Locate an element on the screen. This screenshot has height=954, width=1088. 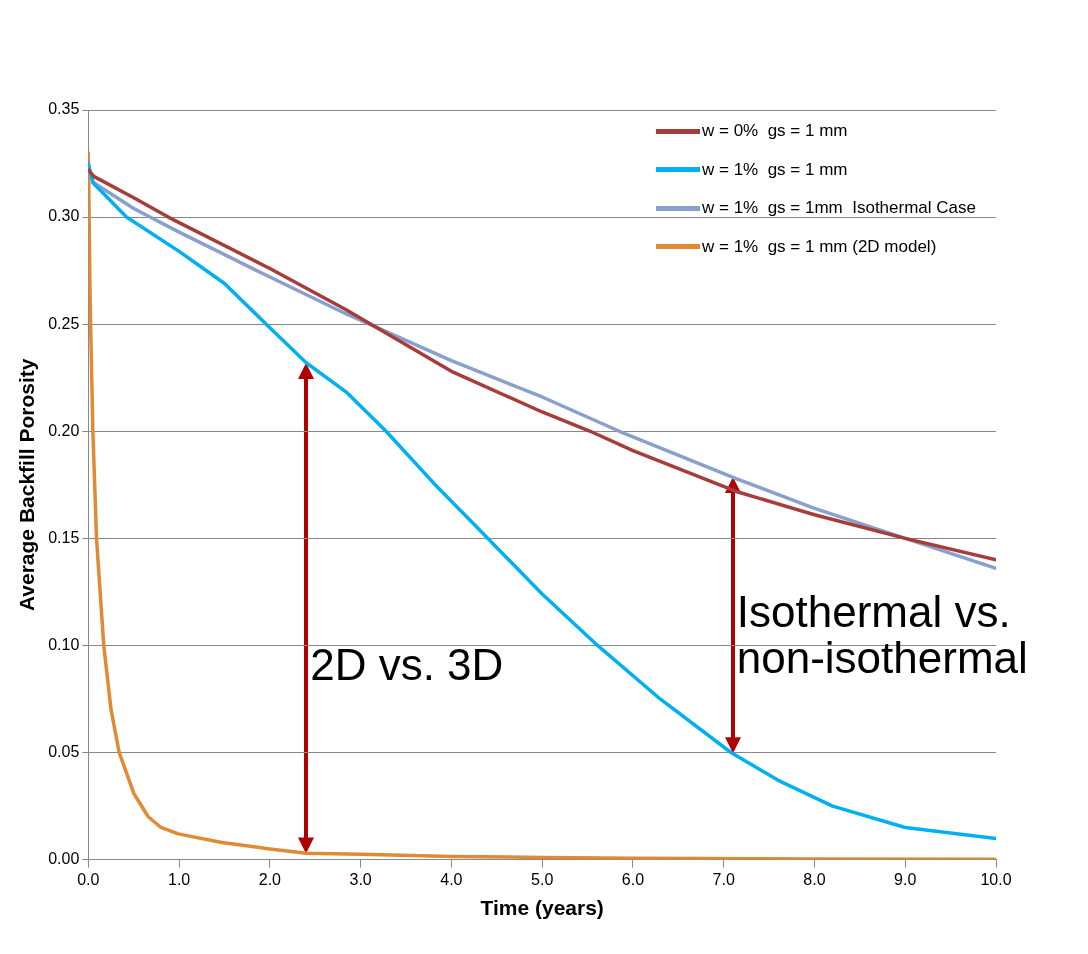
y-tick-label: 0.15 is located at coordinates (64, 537).